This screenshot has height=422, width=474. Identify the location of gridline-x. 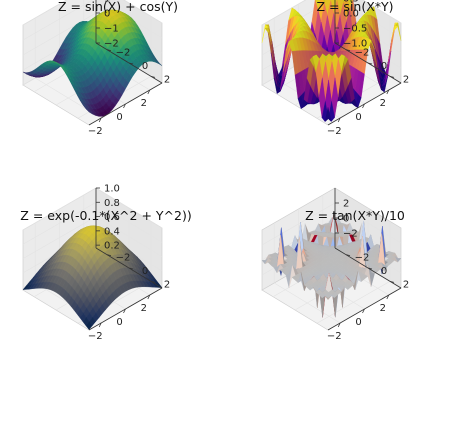
(307, 273).